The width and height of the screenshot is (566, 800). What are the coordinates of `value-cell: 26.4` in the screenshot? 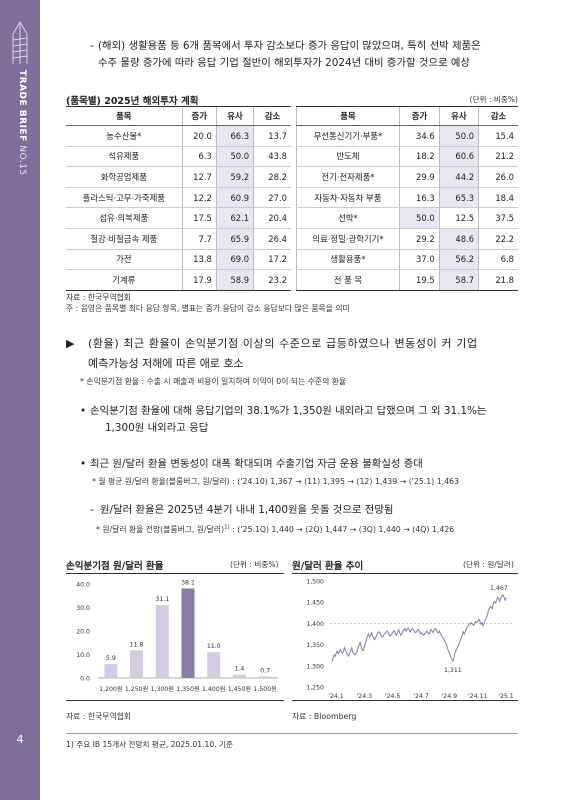 It's located at (272, 239).